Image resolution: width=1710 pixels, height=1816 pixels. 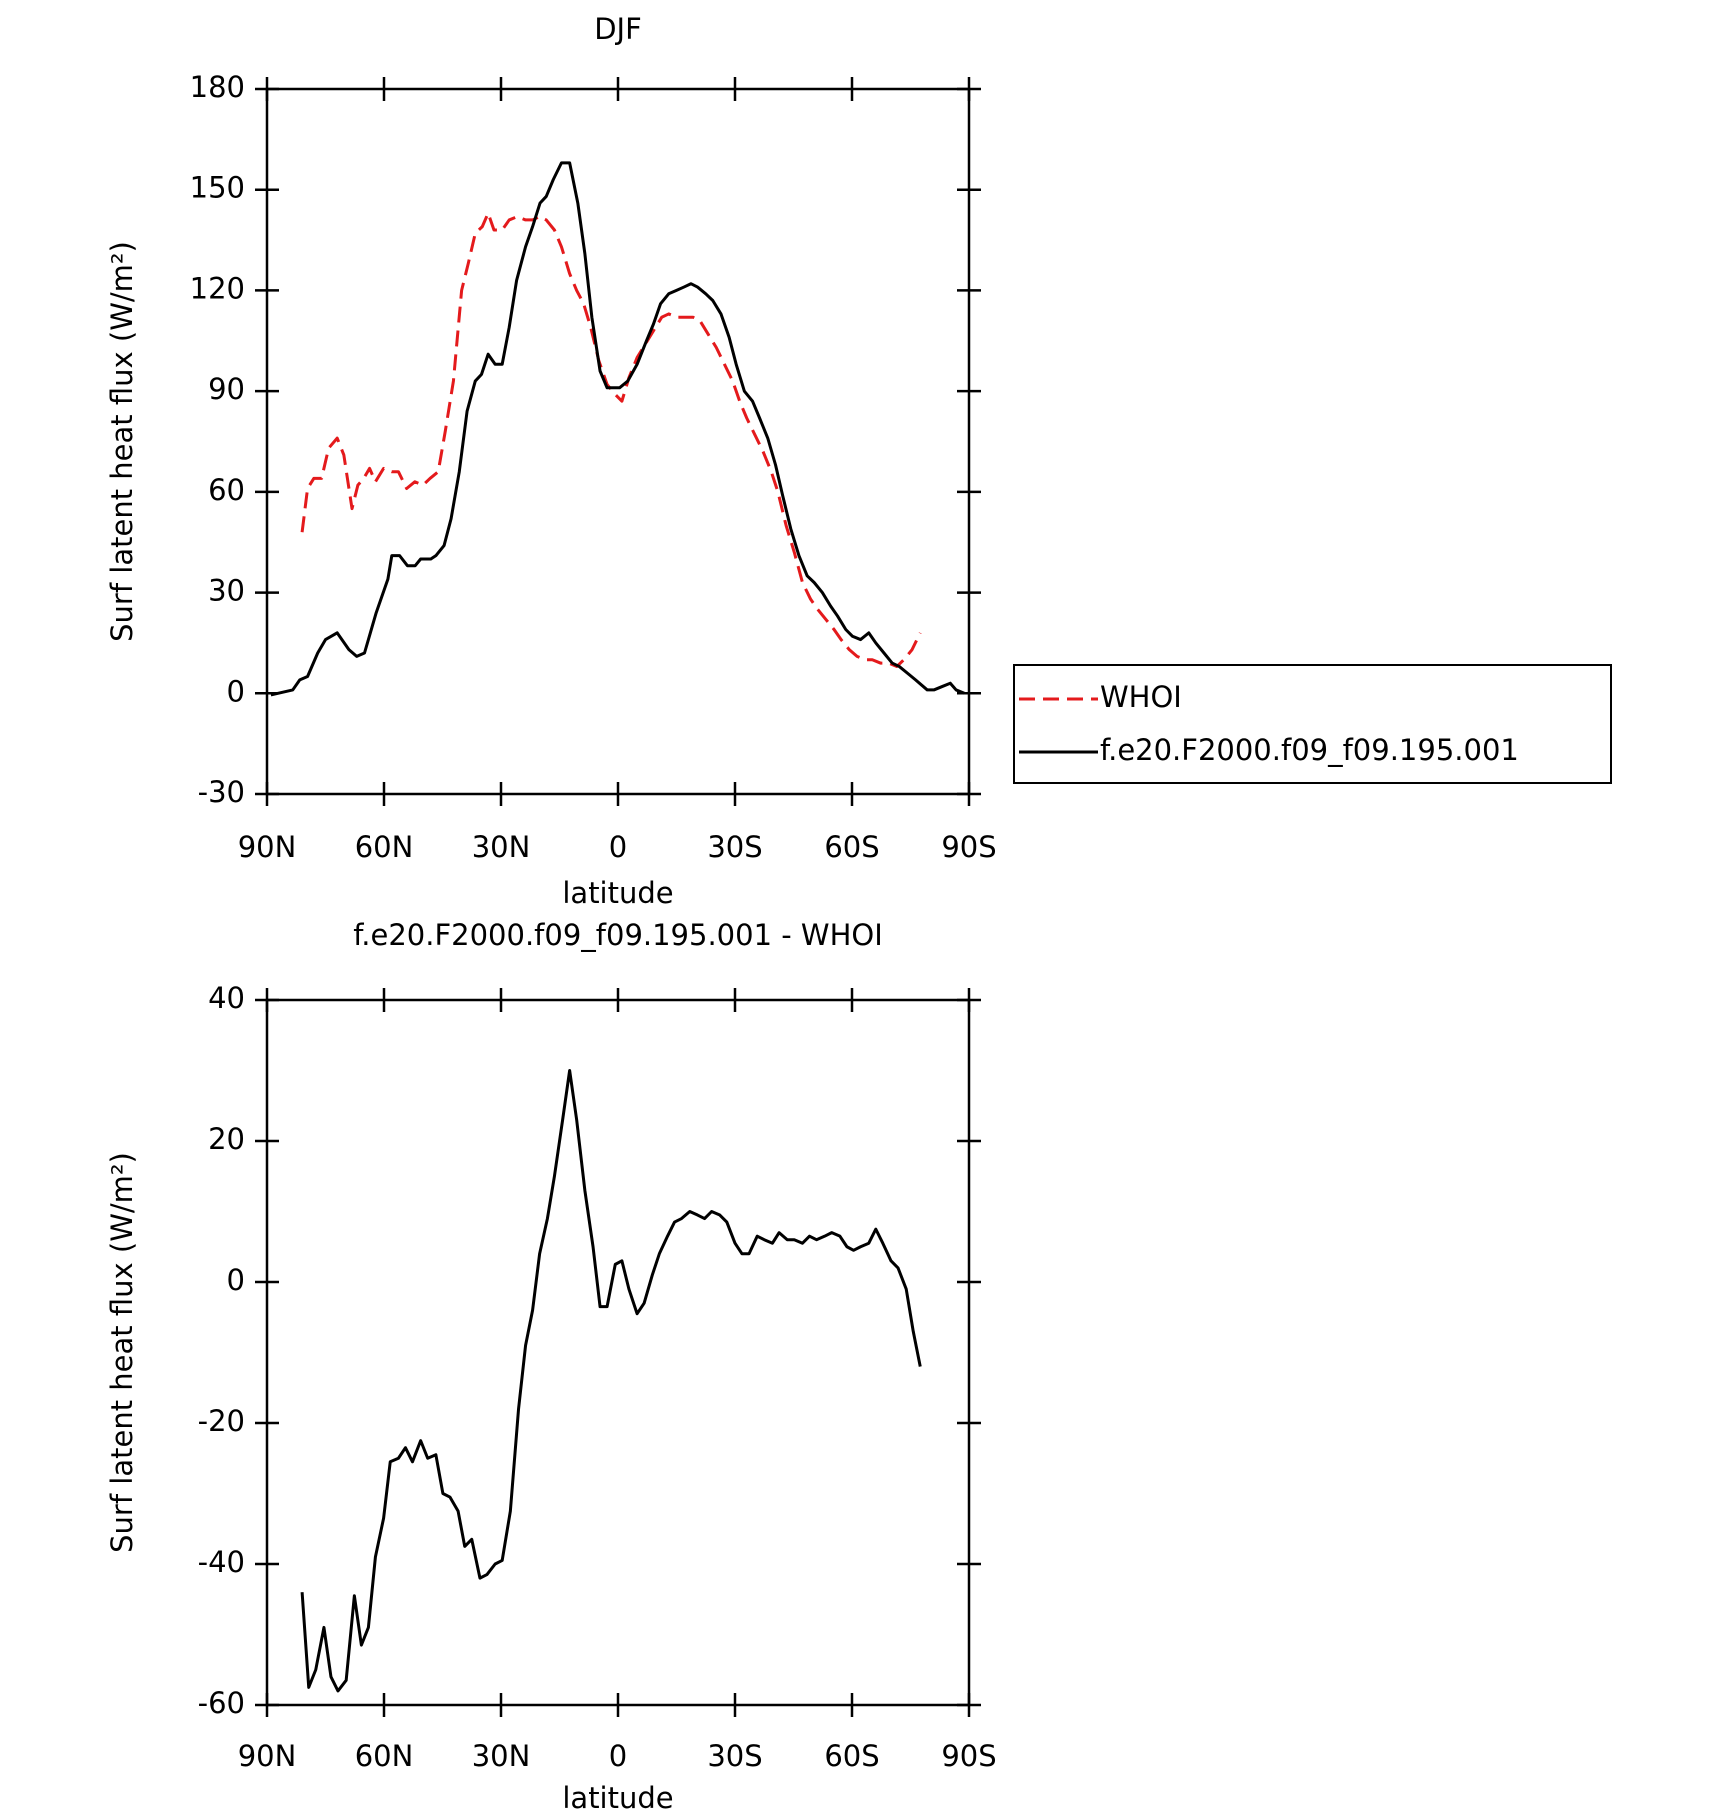 I want to click on y-tick-label: 30, so click(x=226, y=591).